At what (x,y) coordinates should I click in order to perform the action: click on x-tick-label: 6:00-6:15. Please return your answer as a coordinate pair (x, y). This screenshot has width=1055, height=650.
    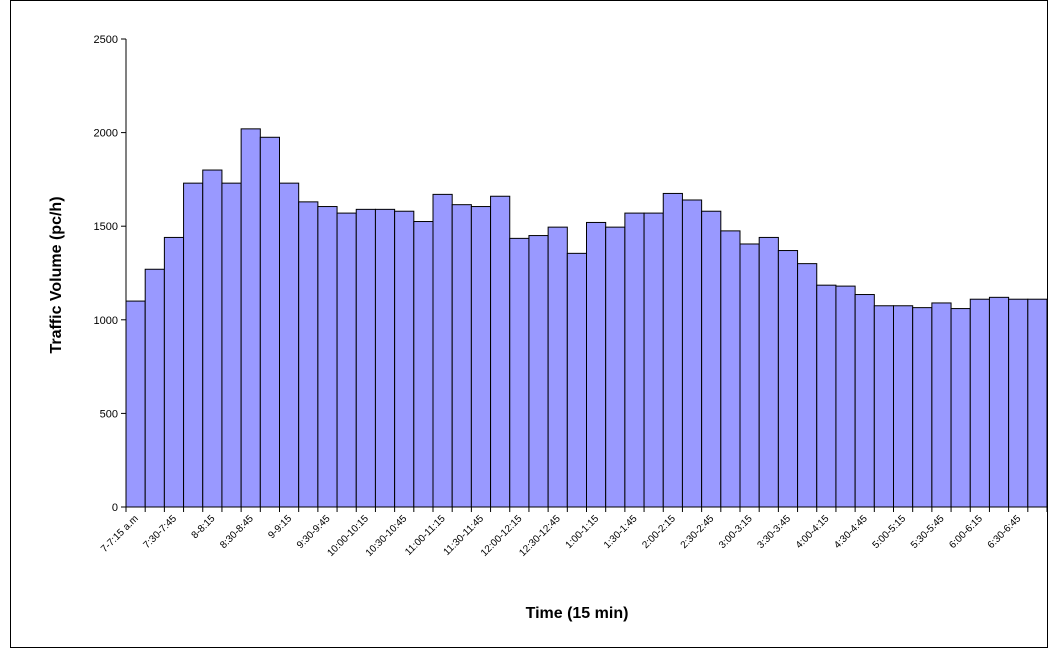
    Looking at the image, I should click on (966, 532).